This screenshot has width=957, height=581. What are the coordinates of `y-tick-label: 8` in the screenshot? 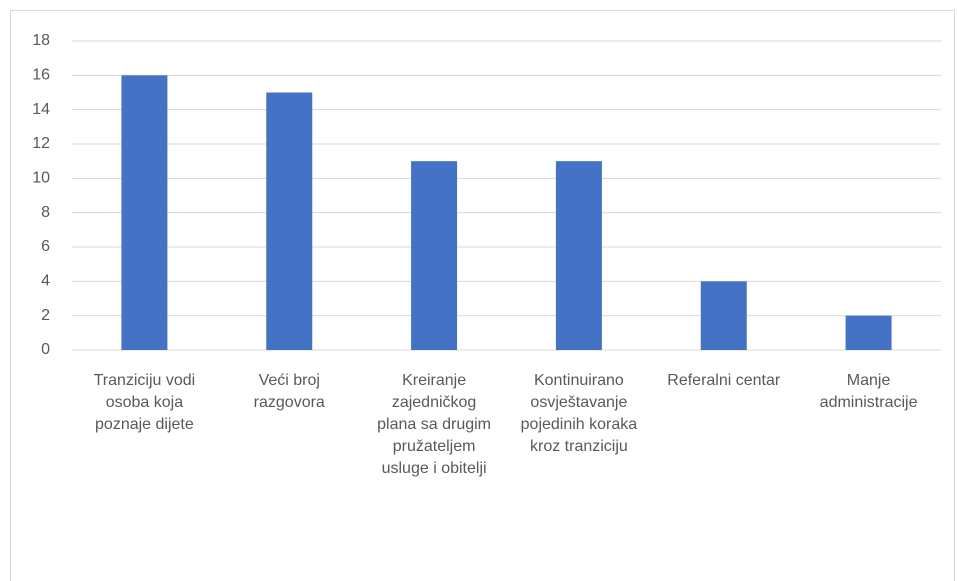 It's located at (45, 212).